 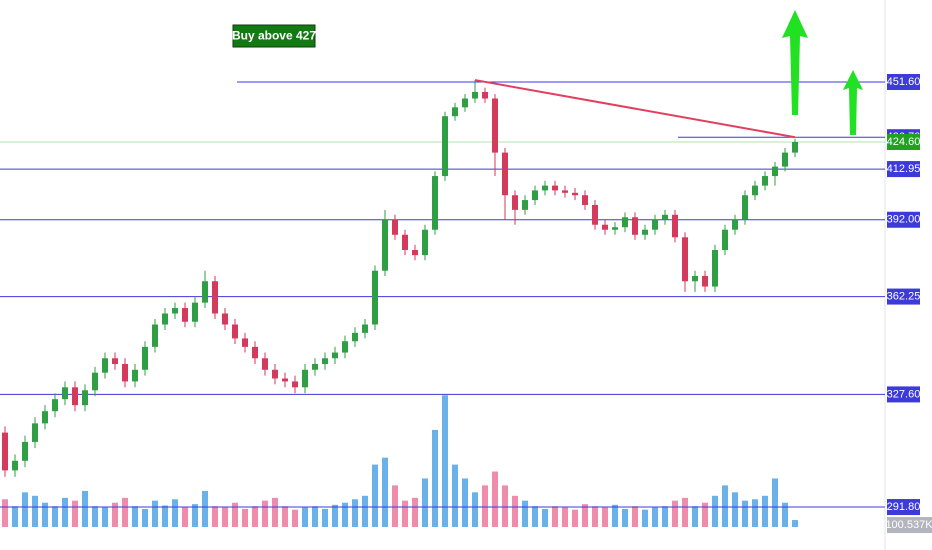 I want to click on y-tick-label: 291.80, so click(x=904, y=507).